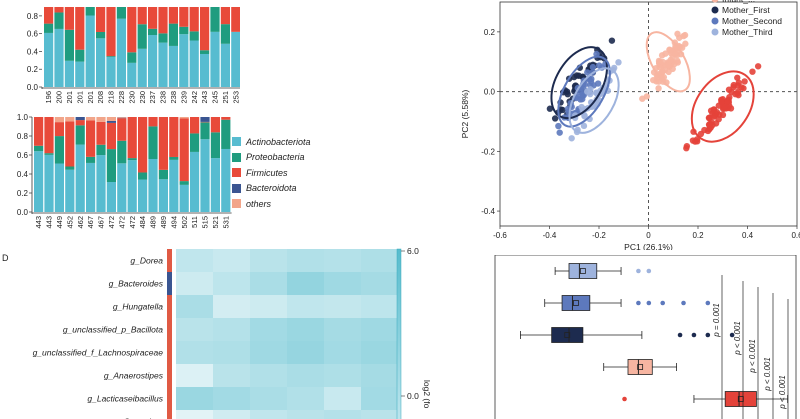 Image resolution: width=800 pixels, height=419 pixels. What do you see at coordinates (183, 97) in the screenshot?
I see `top-sample-label: 239` at bounding box center [183, 97].